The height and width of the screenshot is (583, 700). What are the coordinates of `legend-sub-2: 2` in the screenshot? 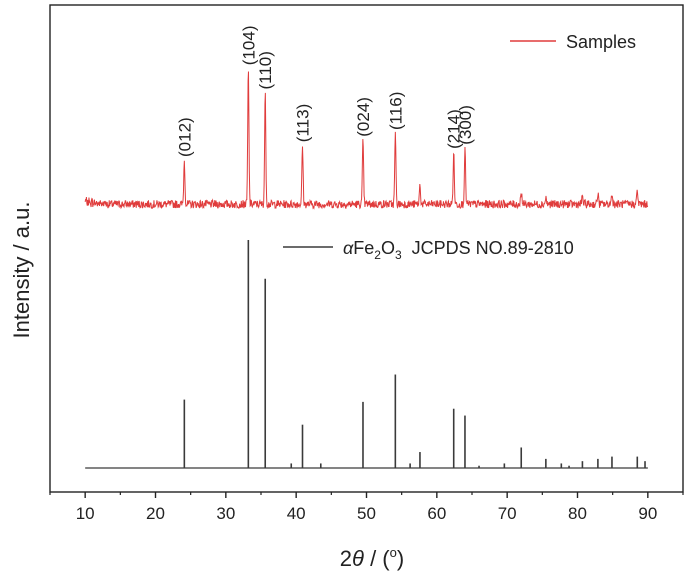 It's located at (377, 255).